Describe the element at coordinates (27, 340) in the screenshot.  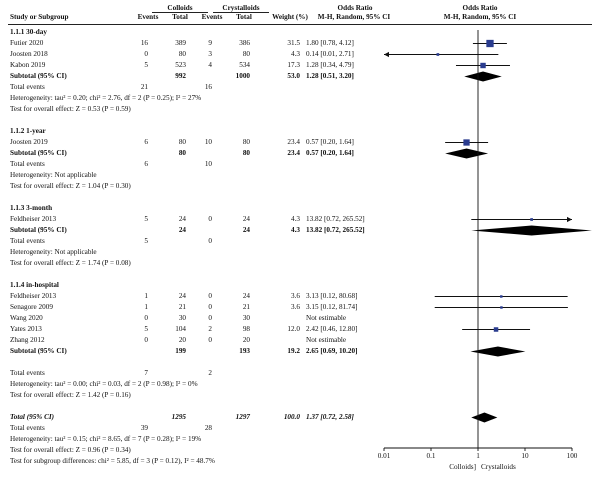
I see `study-name: Zhang 2012` at that location.